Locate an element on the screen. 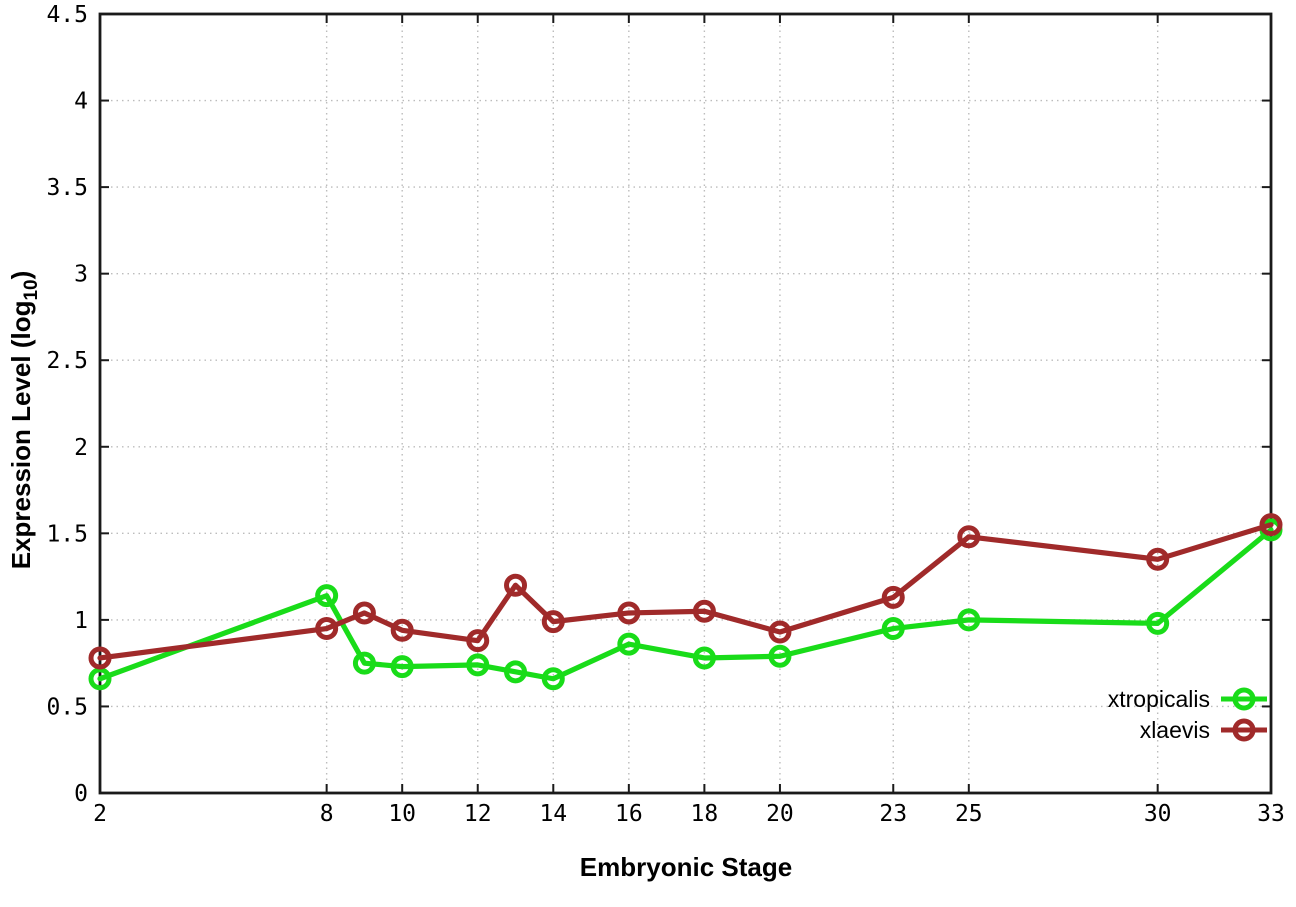 The image size is (1296, 907). y-tick-label: 4 is located at coordinates (81, 102).